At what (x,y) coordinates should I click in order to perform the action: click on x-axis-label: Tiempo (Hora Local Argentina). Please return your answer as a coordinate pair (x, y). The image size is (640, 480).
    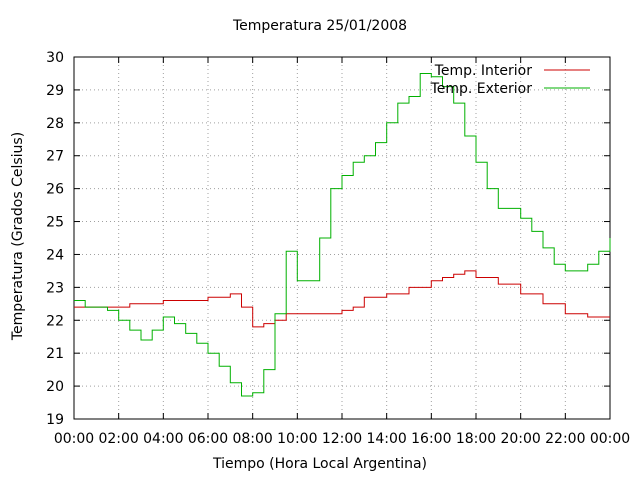
    Looking at the image, I should click on (320, 464).